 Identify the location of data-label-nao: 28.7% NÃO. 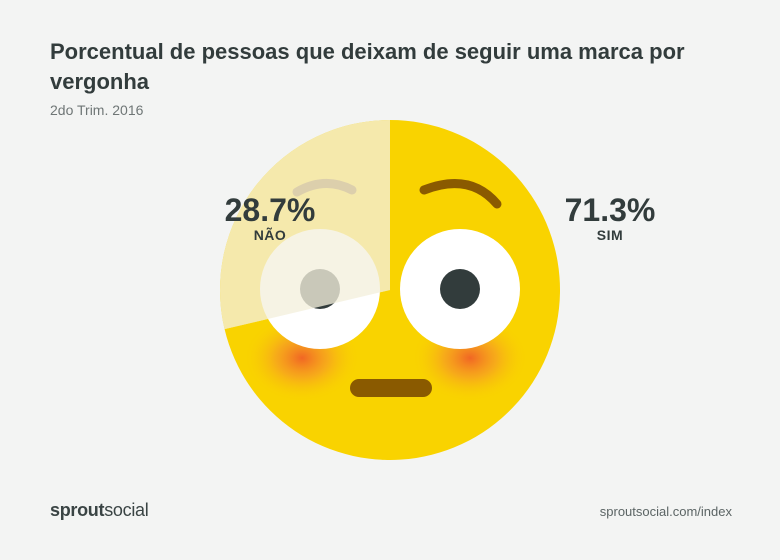
(270, 218).